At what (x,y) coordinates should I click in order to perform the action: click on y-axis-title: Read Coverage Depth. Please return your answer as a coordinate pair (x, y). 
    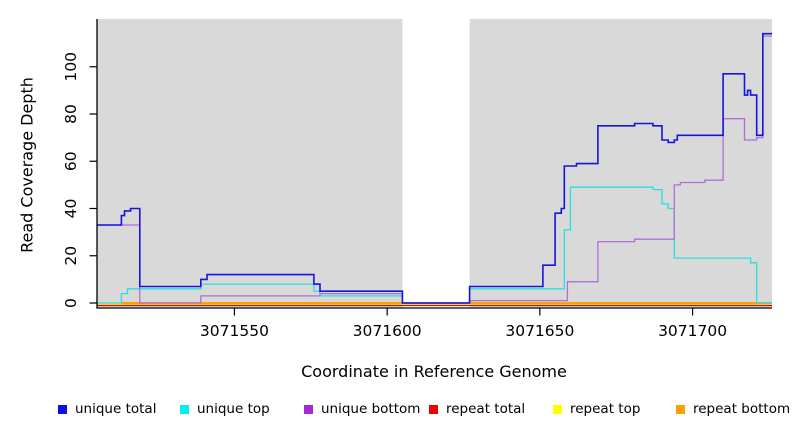
    Looking at the image, I should click on (27, 165).